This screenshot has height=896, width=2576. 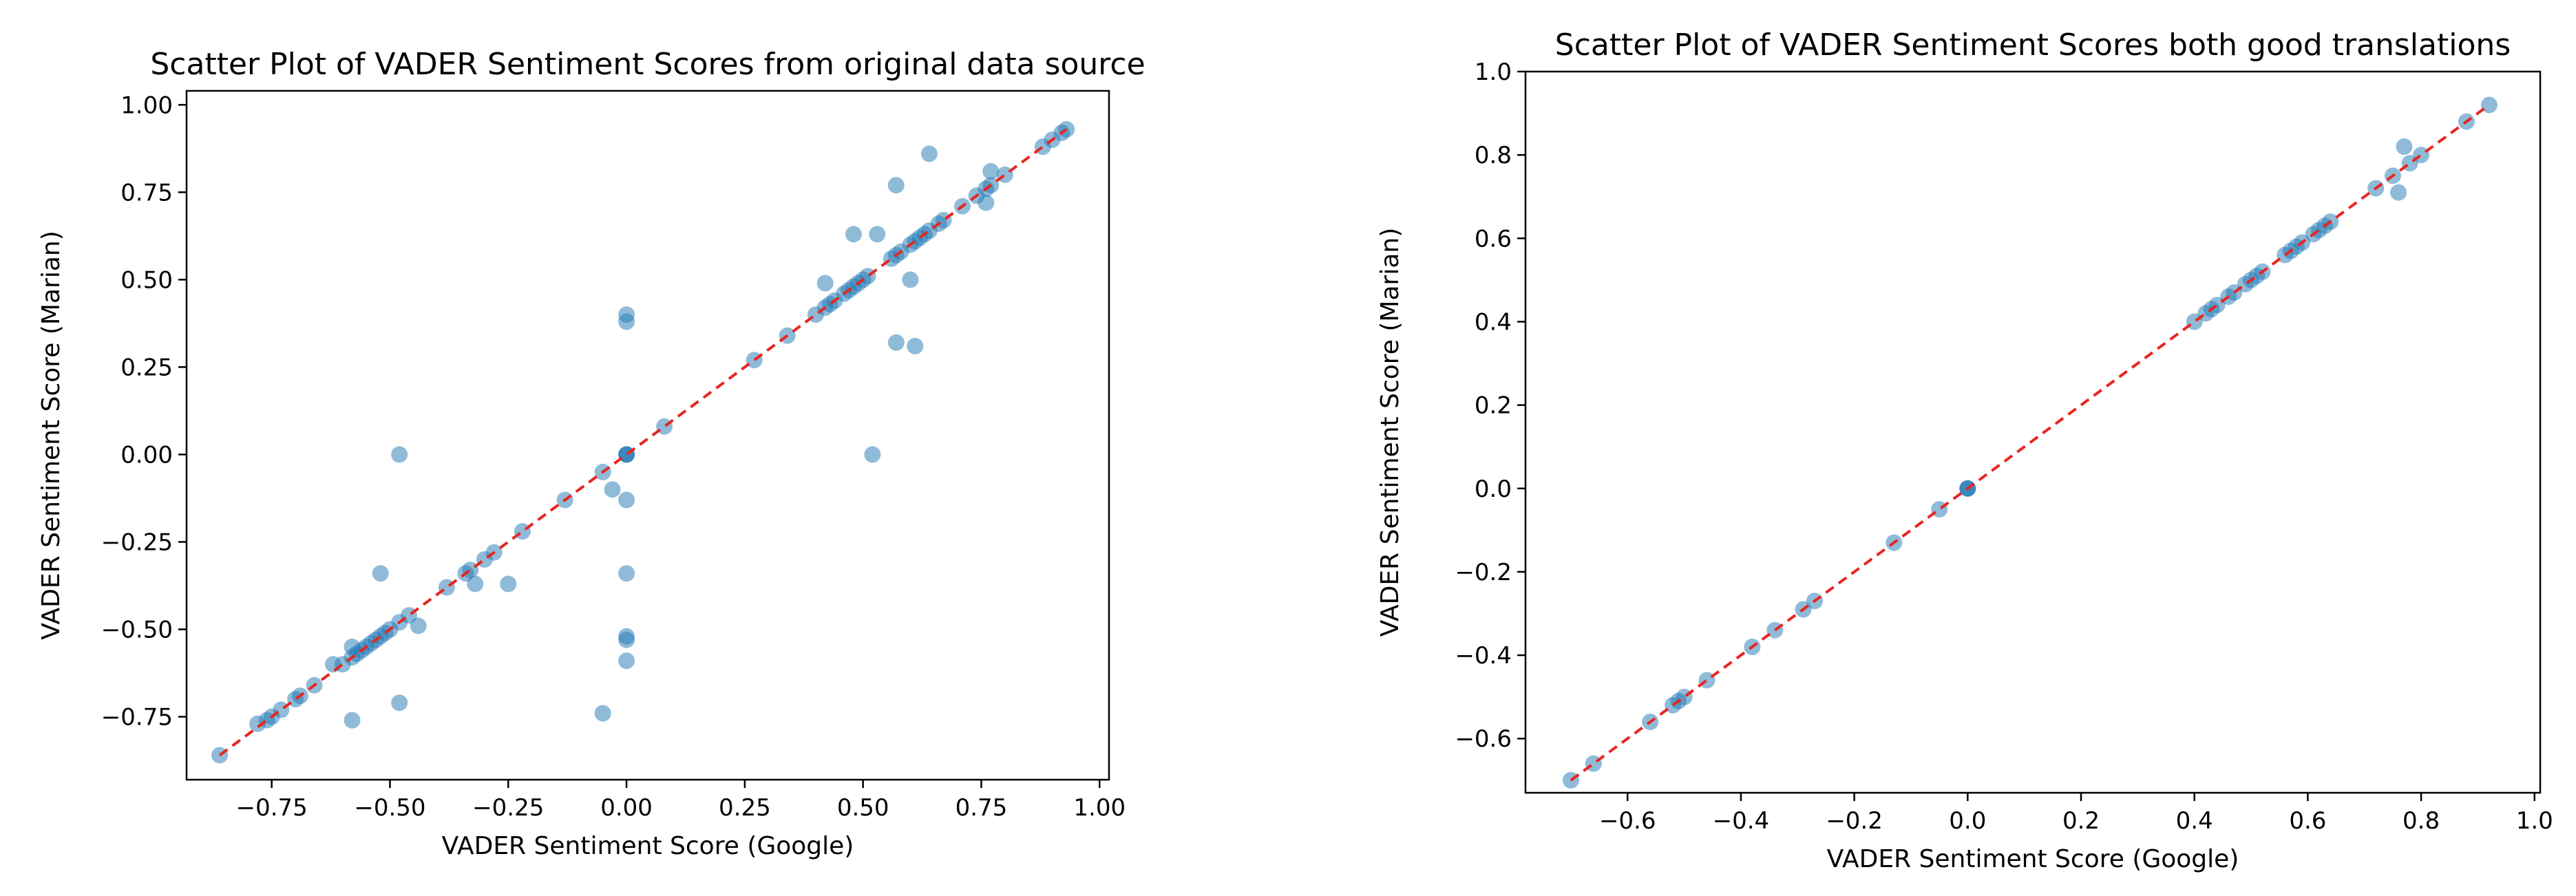 I want to click on y-tick-label: −0.50, so click(x=137, y=630).